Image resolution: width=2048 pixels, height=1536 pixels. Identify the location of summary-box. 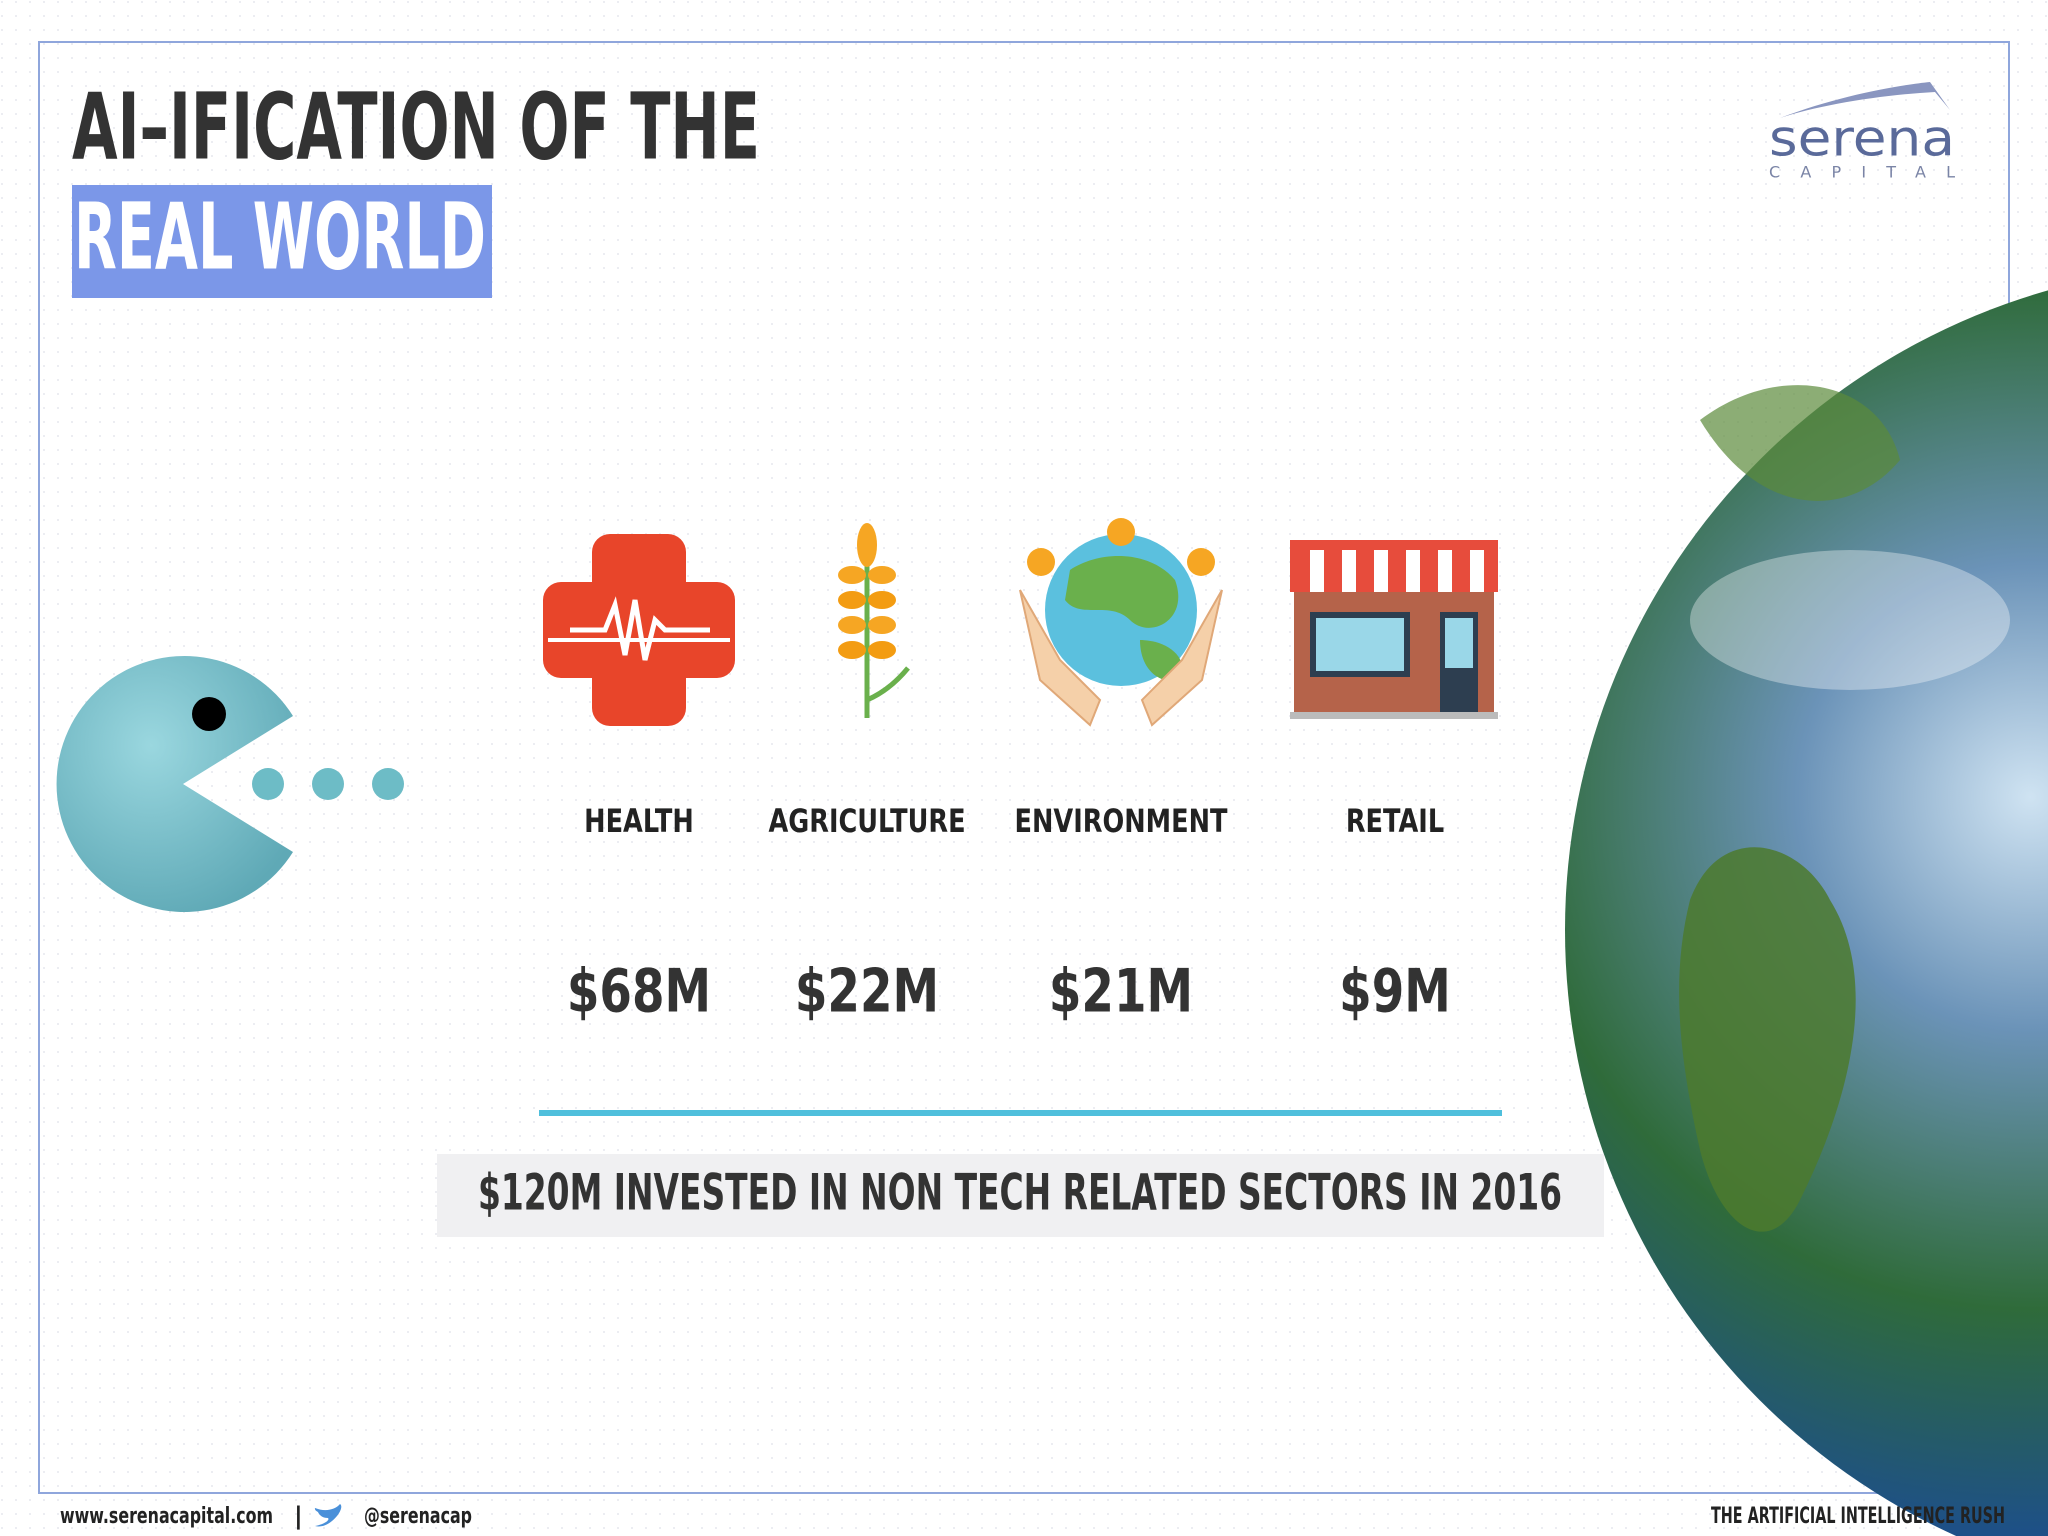
(1020, 1195).